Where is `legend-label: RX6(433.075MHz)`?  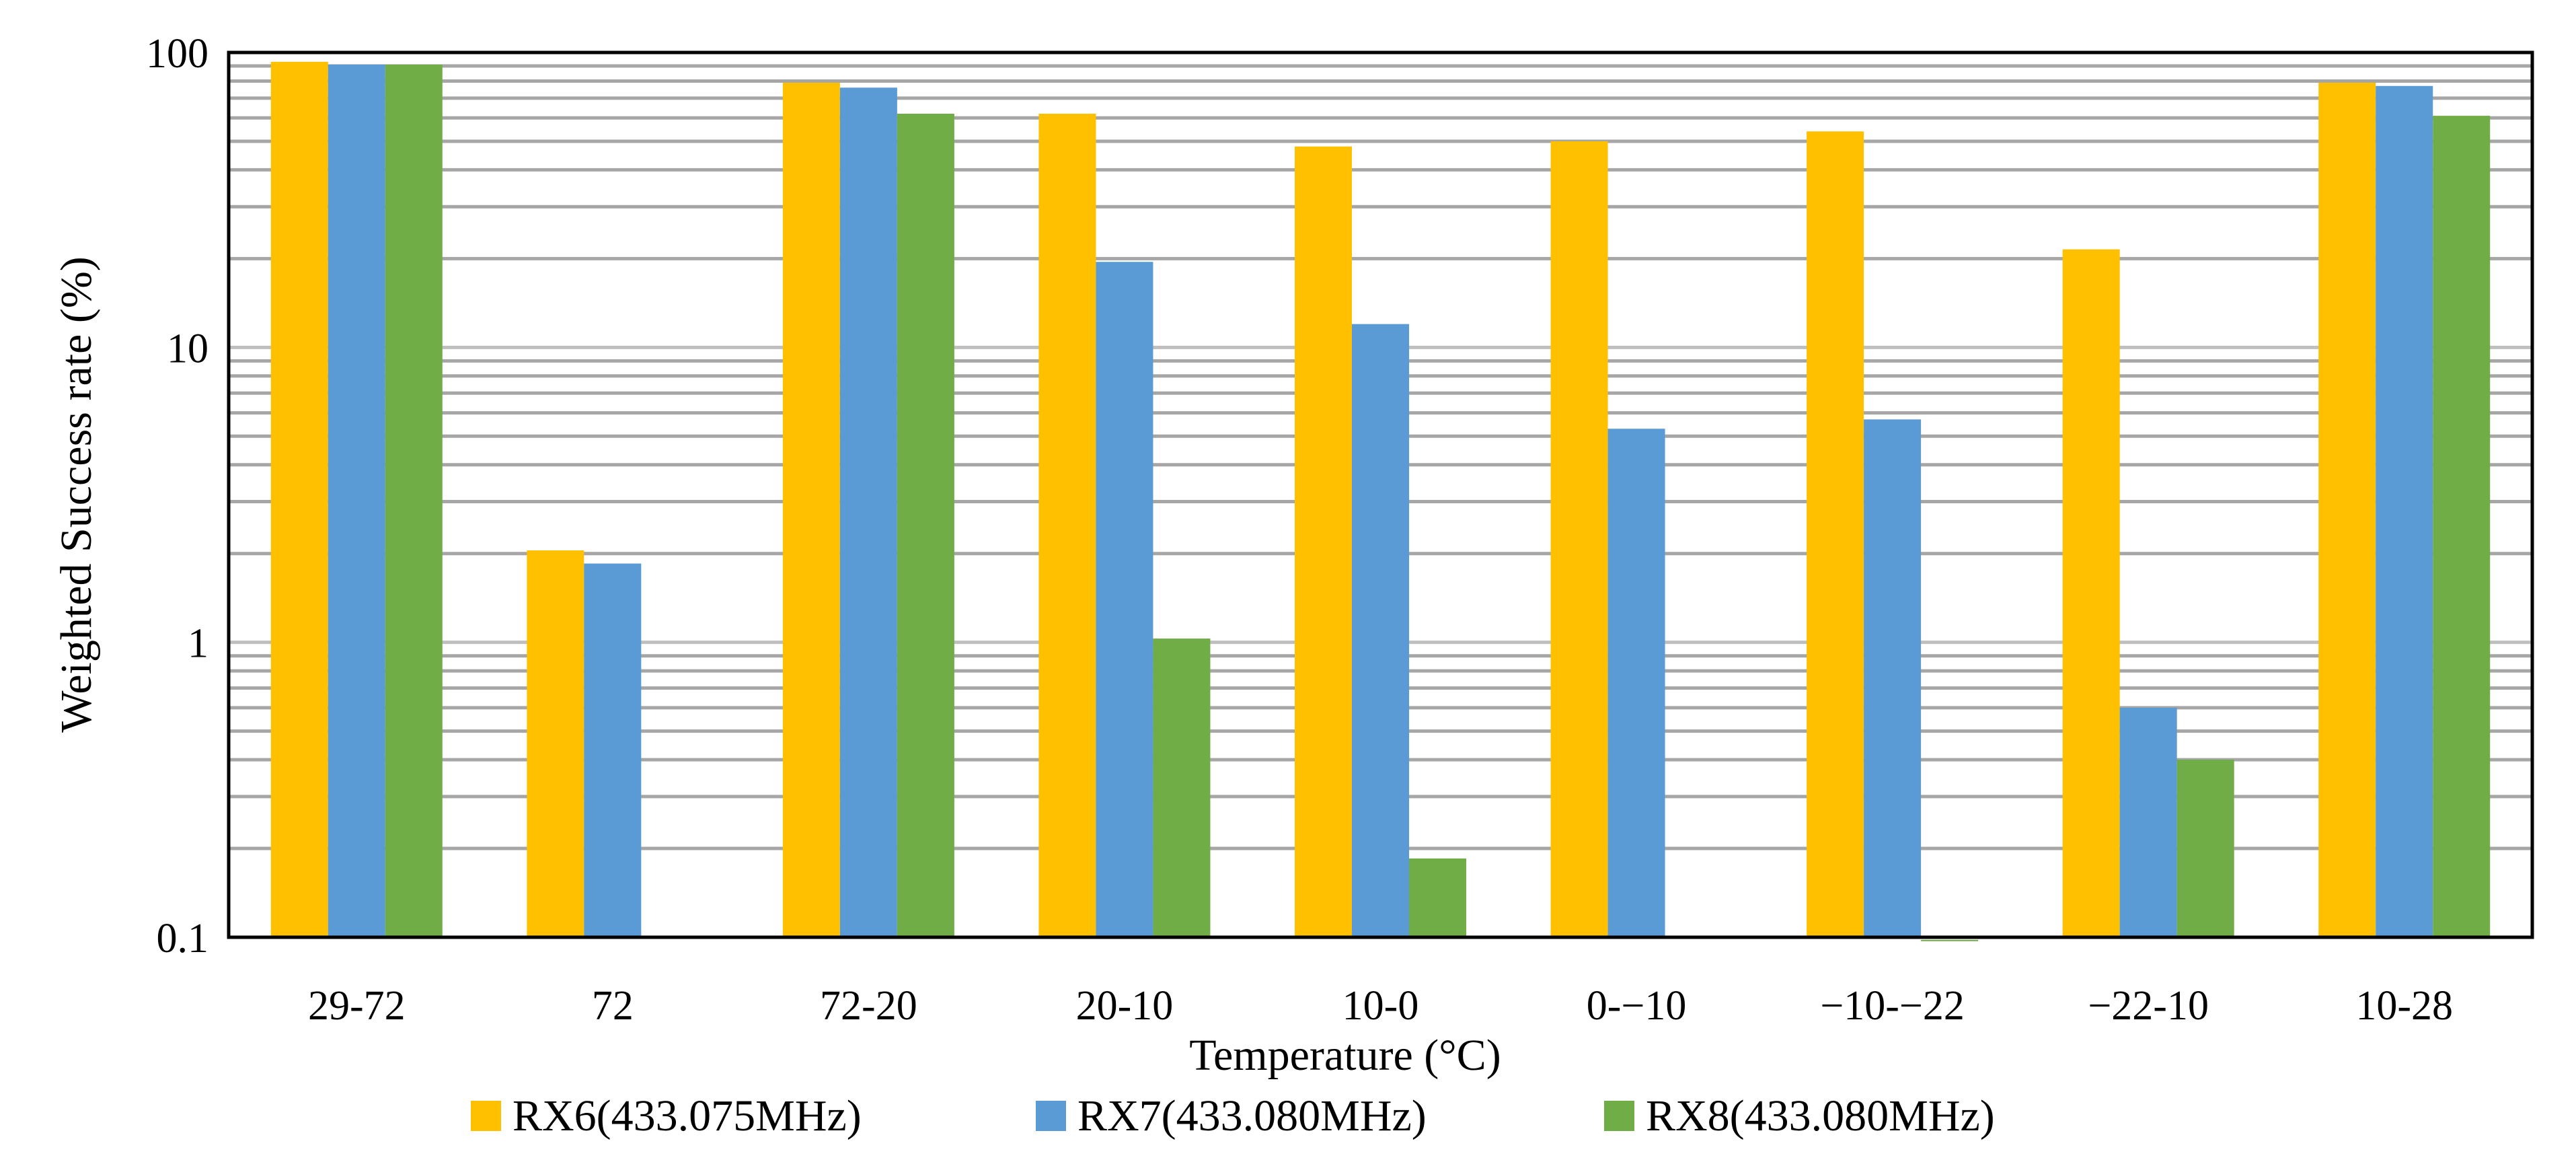 legend-label: RX6(433.075MHz) is located at coordinates (687, 1115).